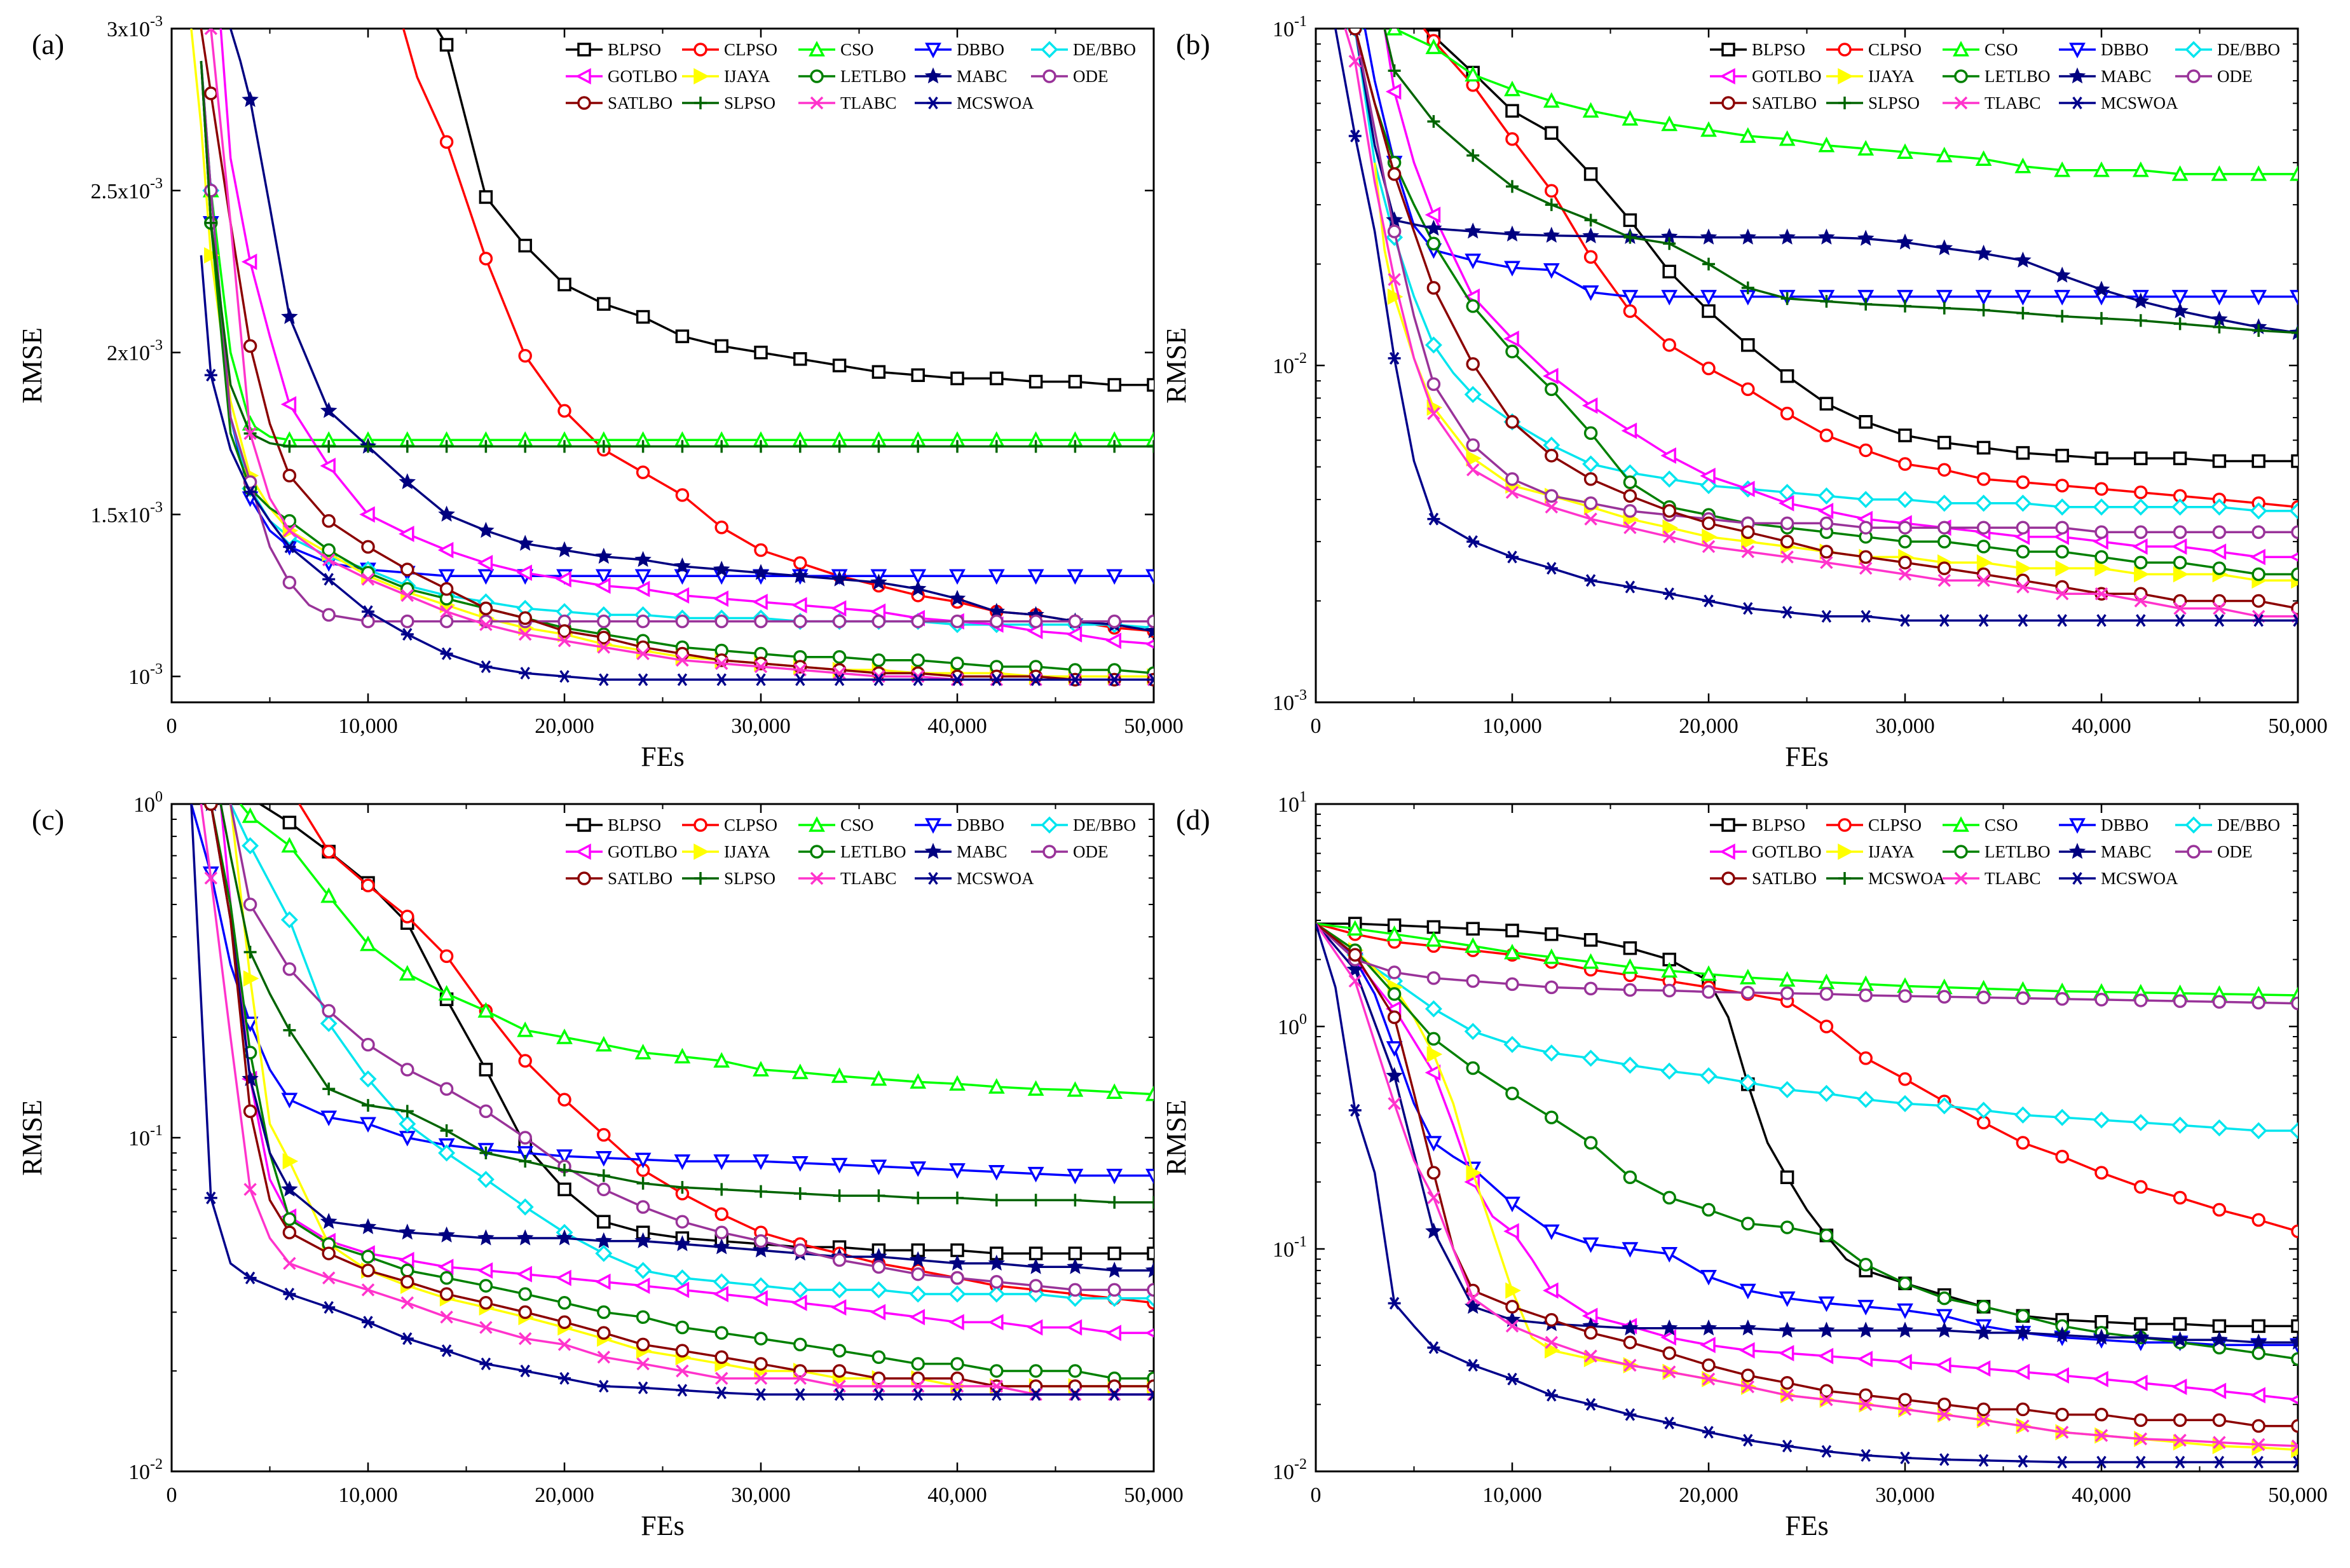 The height and width of the screenshot is (1568, 2350). I want to click on panel-b-series-blpso-0-point, so click(1905, 435).